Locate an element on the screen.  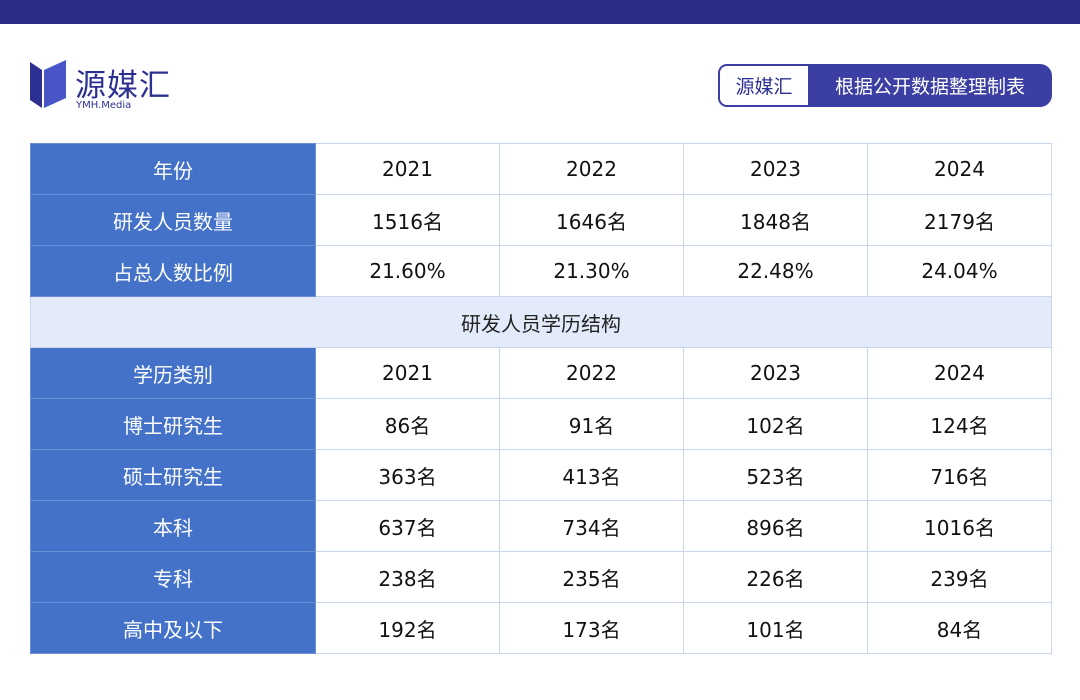
table-row: 研发人员数量 1516名 1646名 1848名 2179名 is located at coordinates (541, 220).